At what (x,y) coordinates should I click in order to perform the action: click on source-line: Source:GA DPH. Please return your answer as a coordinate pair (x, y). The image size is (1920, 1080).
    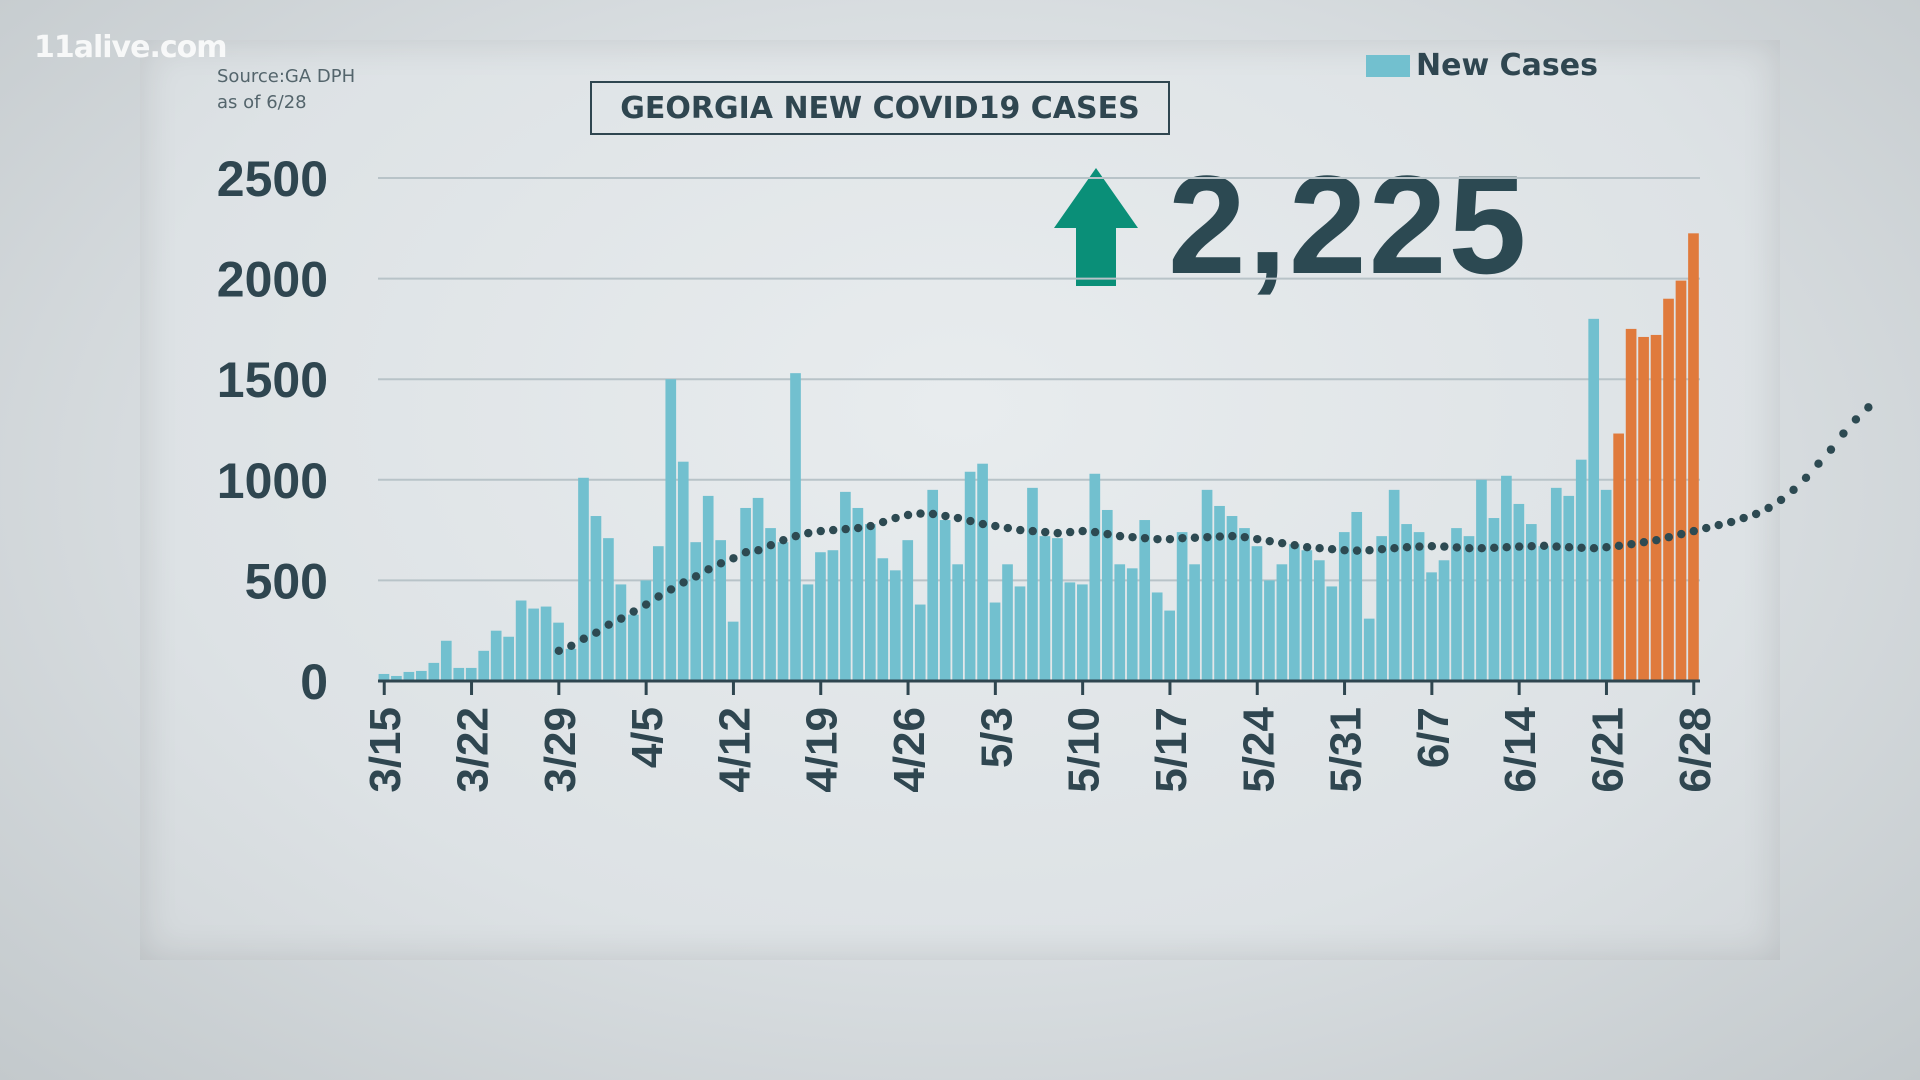
    Looking at the image, I should click on (286, 76).